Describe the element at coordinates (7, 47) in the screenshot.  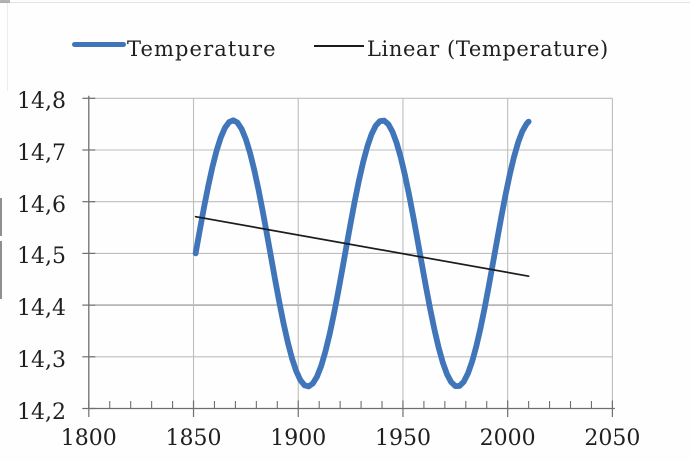
I see `scan-artifact-left-hairline` at that location.